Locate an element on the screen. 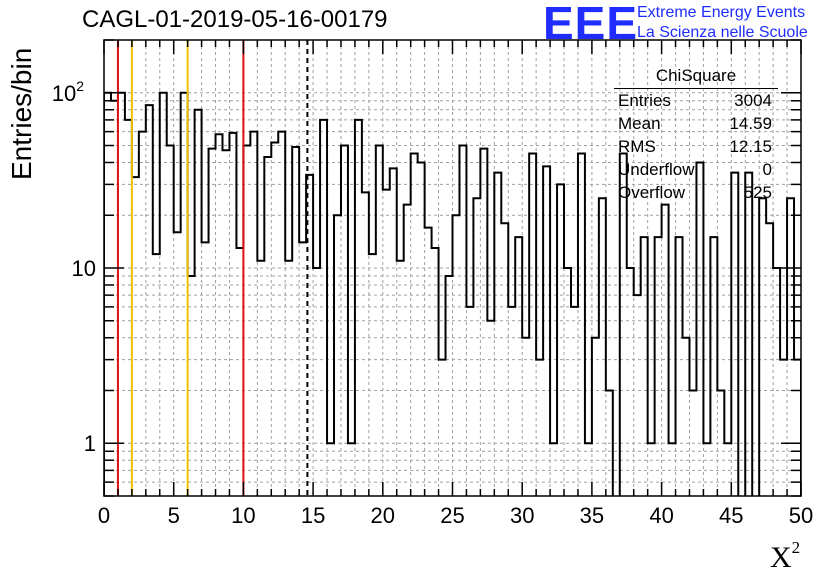 This screenshot has width=836, height=575. eee-logo: EEE is located at coordinates (591, 24).